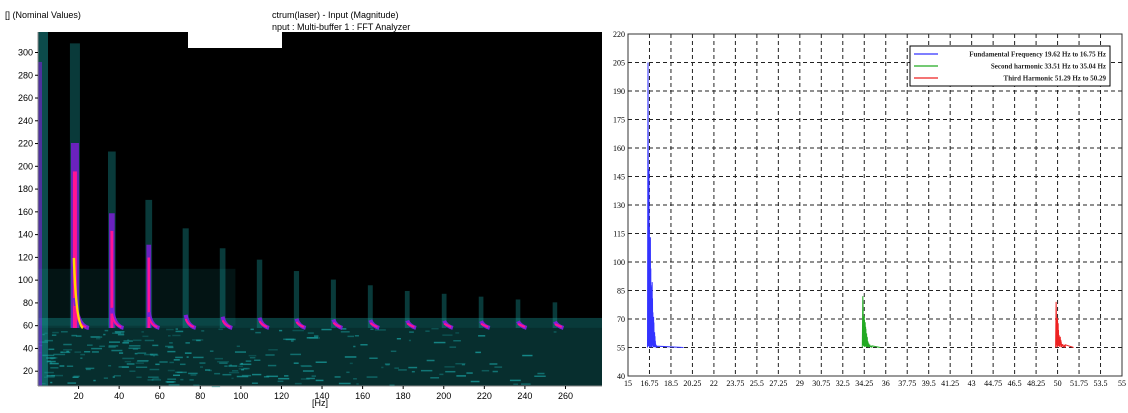 Image resolution: width=1128 pixels, height=413 pixels. What do you see at coordinates (628, 383) in the screenshot?
I see `x-tick-label: 15` at bounding box center [628, 383].